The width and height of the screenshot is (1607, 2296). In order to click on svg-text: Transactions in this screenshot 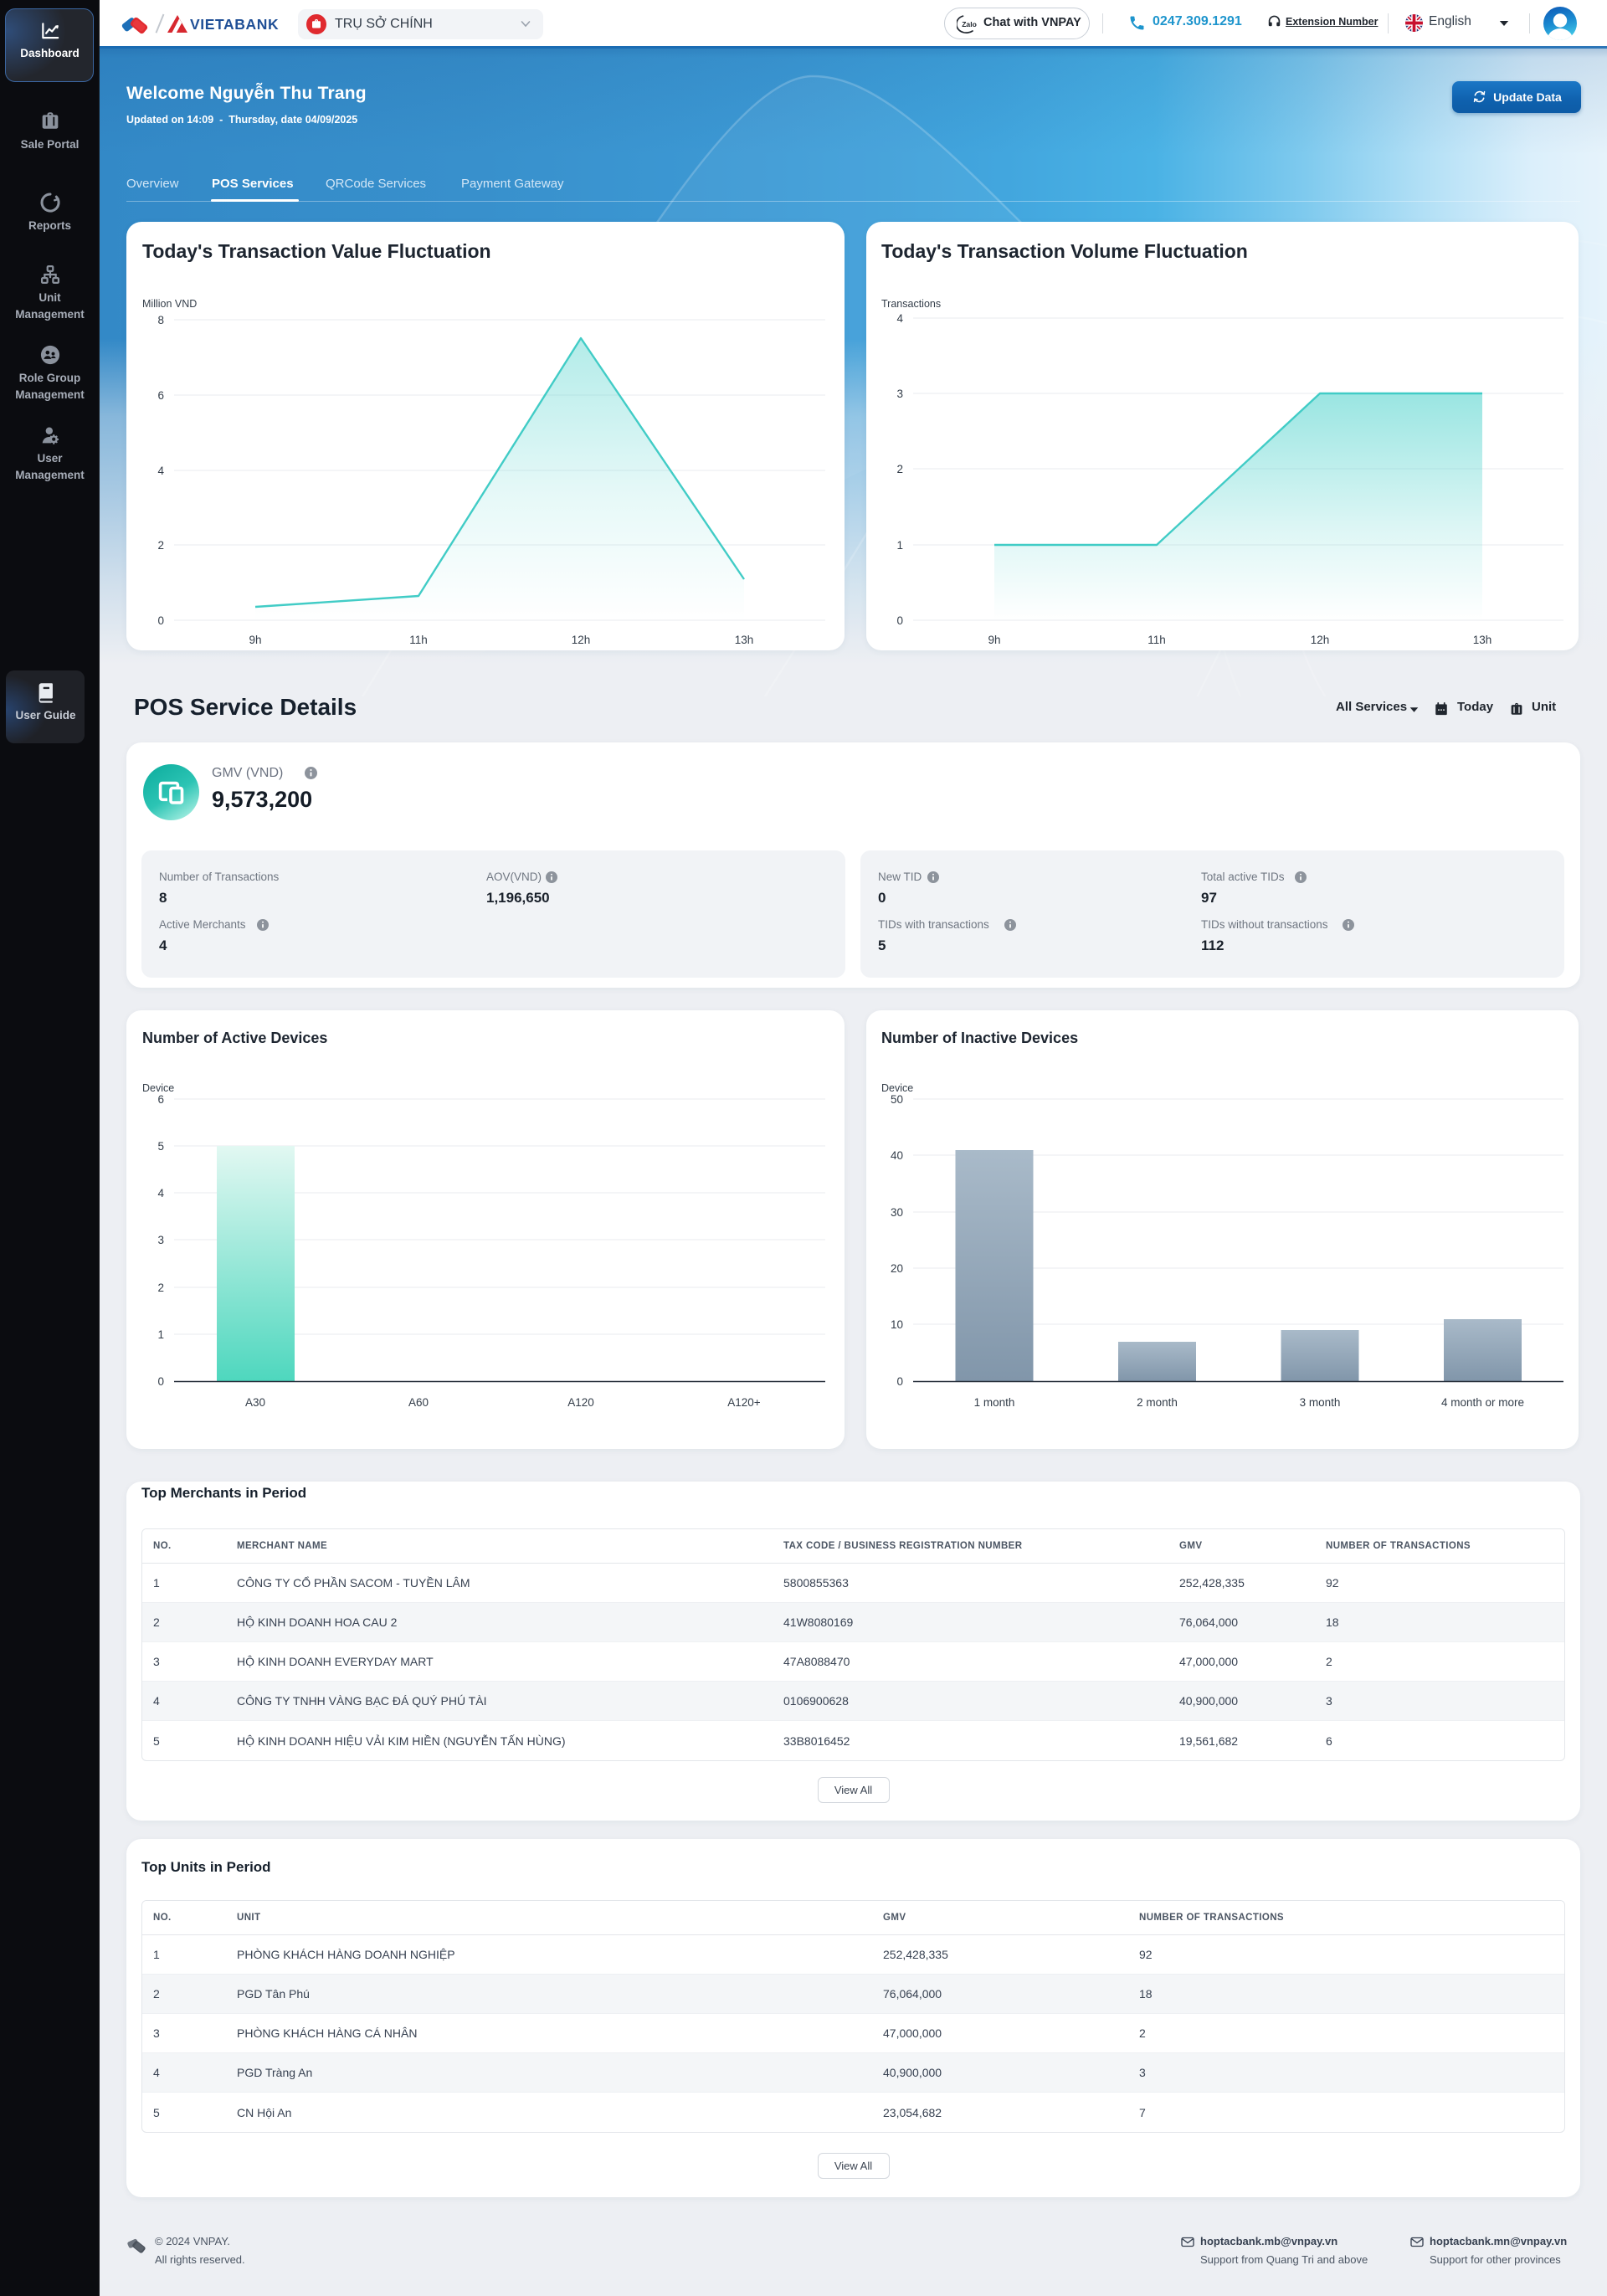, I will do `click(911, 304)`.